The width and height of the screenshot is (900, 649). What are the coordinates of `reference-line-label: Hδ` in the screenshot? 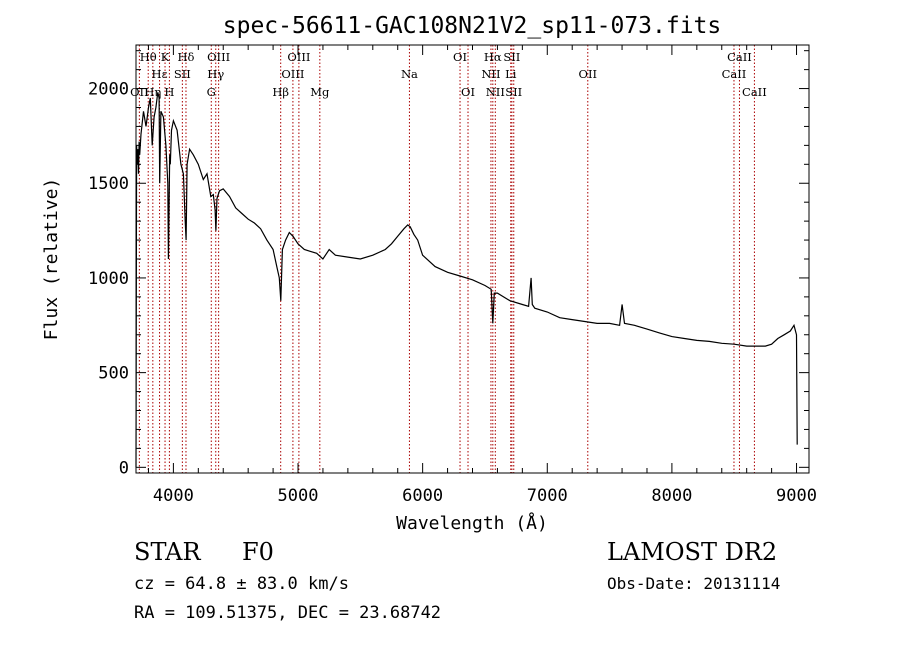 It's located at (185, 57).